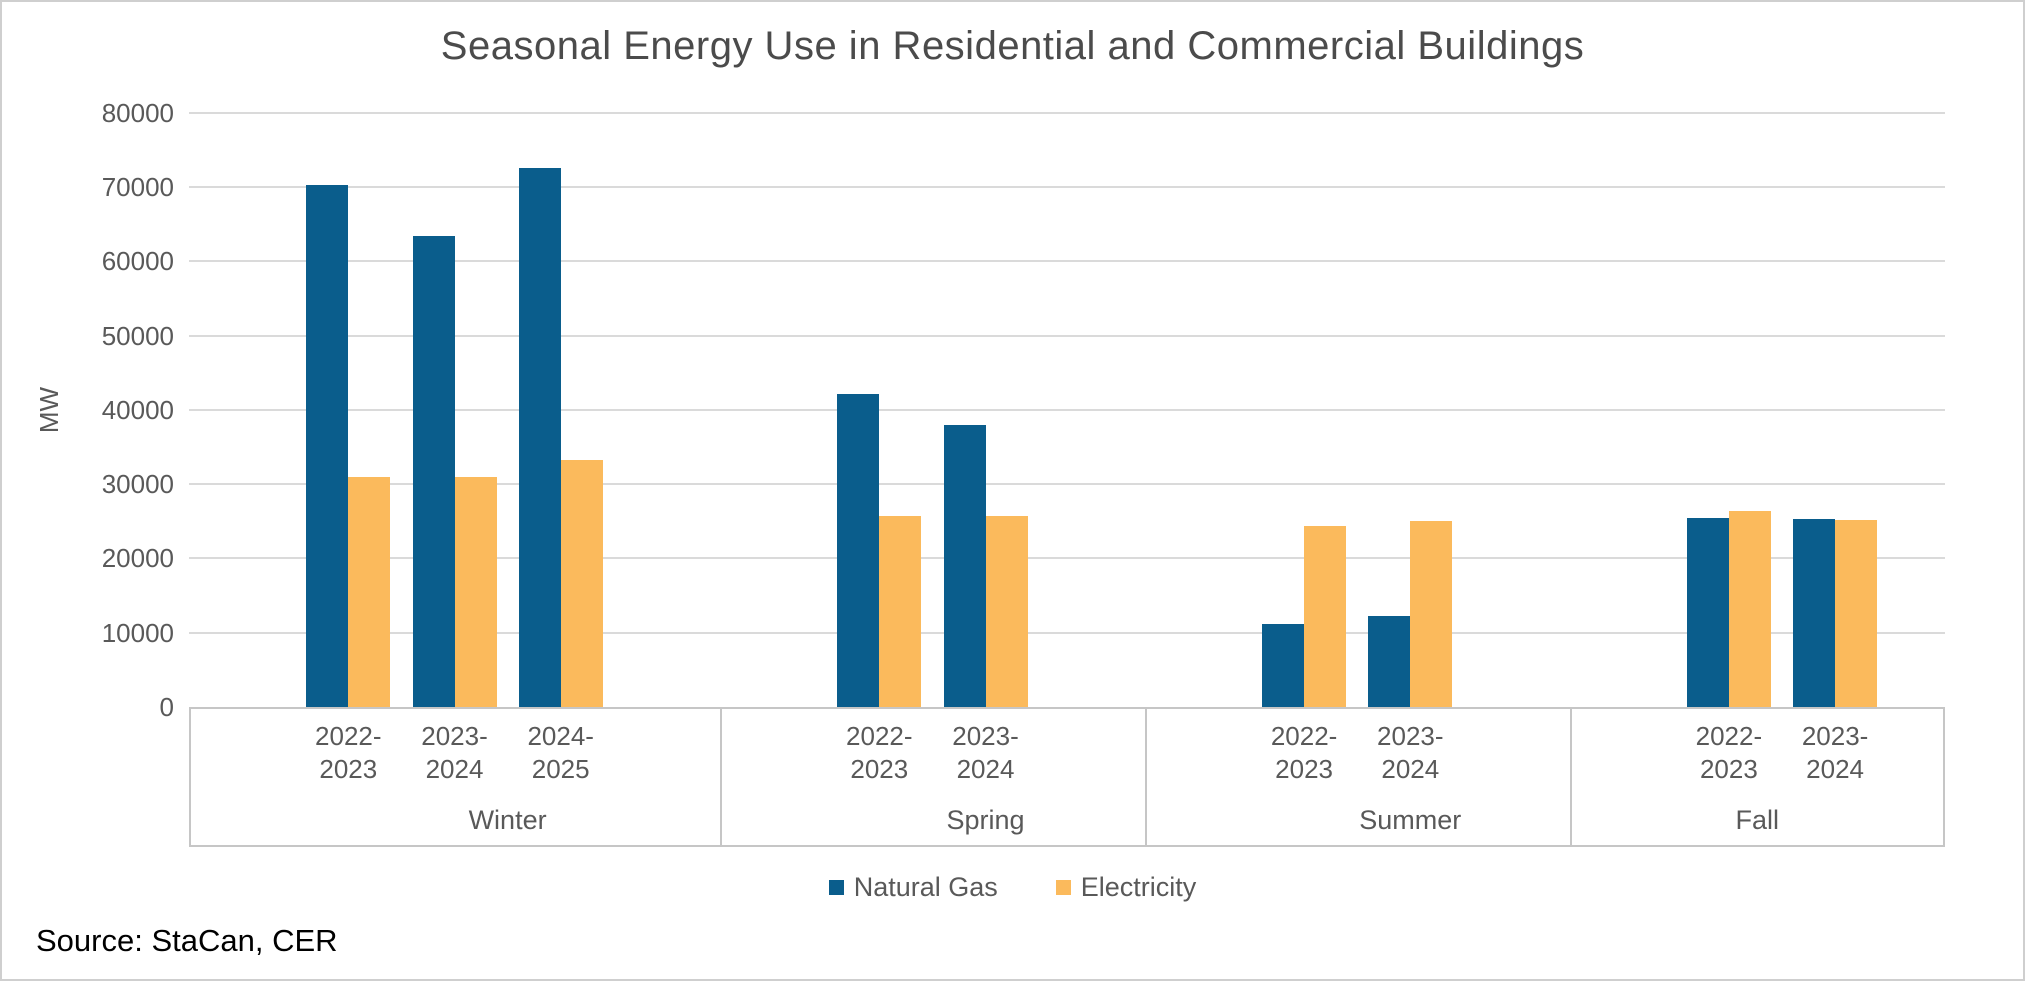  Describe the element at coordinates (1138, 887) in the screenshot. I see `legend-label-electricity: Electricity` at that location.